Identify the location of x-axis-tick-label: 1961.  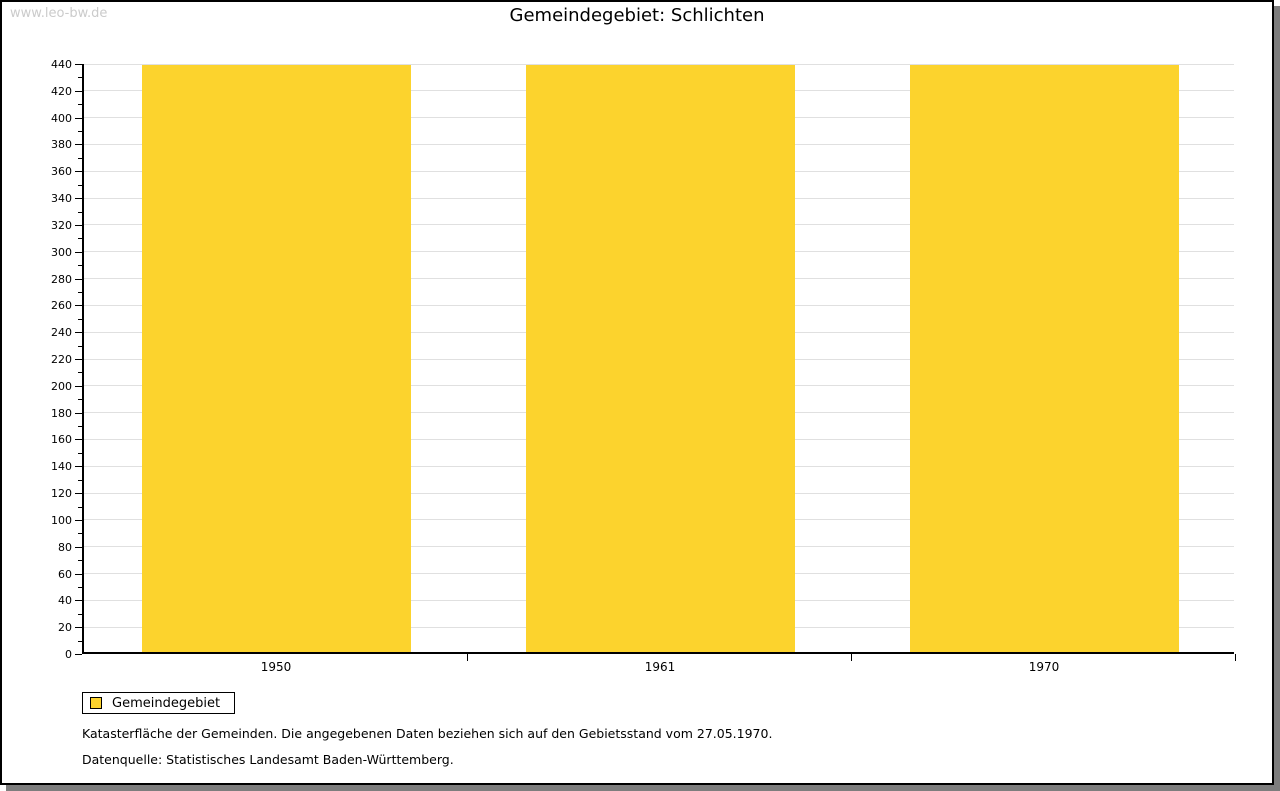
(660, 667).